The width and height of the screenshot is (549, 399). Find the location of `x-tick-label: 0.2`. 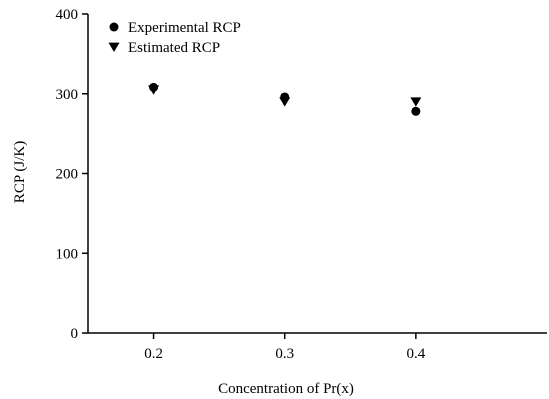

x-tick-label: 0.2 is located at coordinates (153, 354).